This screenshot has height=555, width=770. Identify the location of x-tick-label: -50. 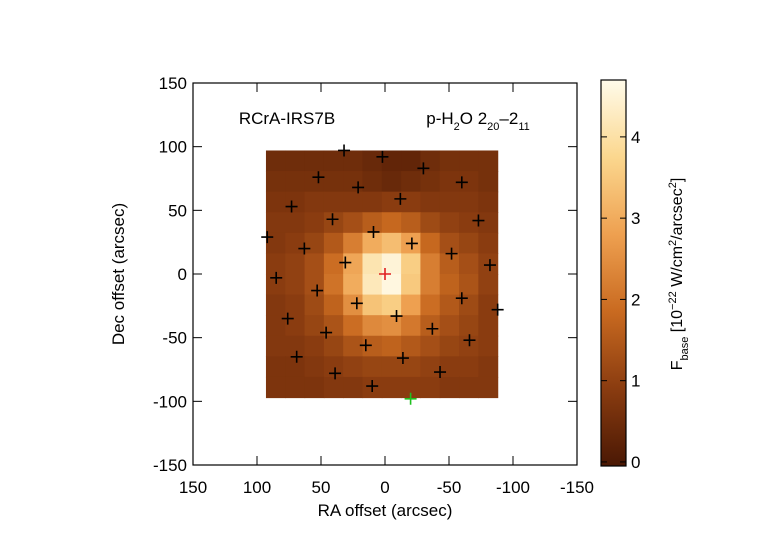
(449, 487).